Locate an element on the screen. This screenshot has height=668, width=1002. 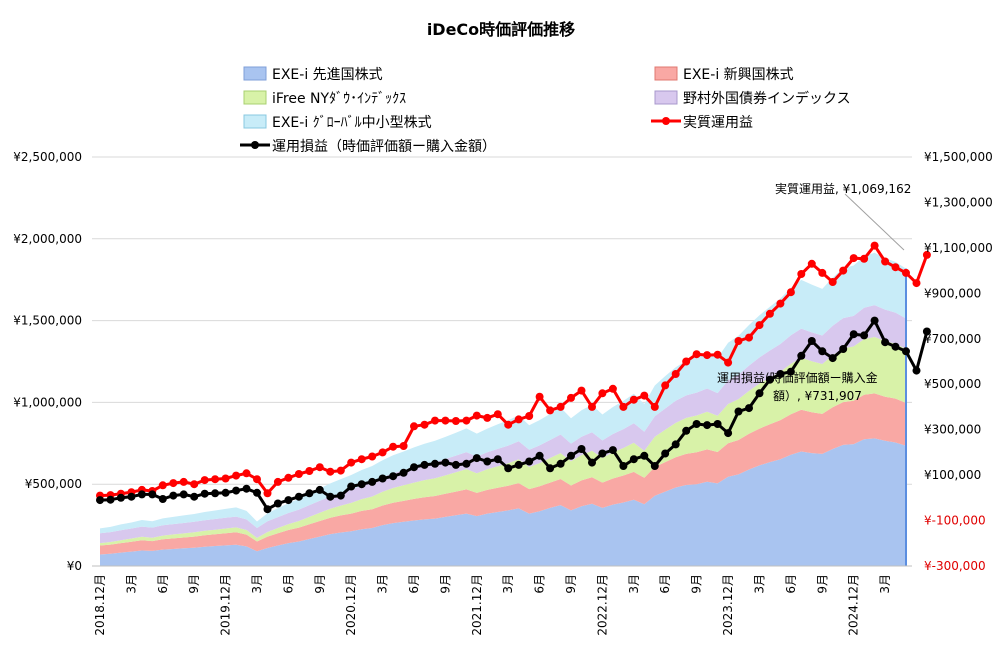
y-left-tick-label: ¥500,000 is located at coordinates (53, 484).